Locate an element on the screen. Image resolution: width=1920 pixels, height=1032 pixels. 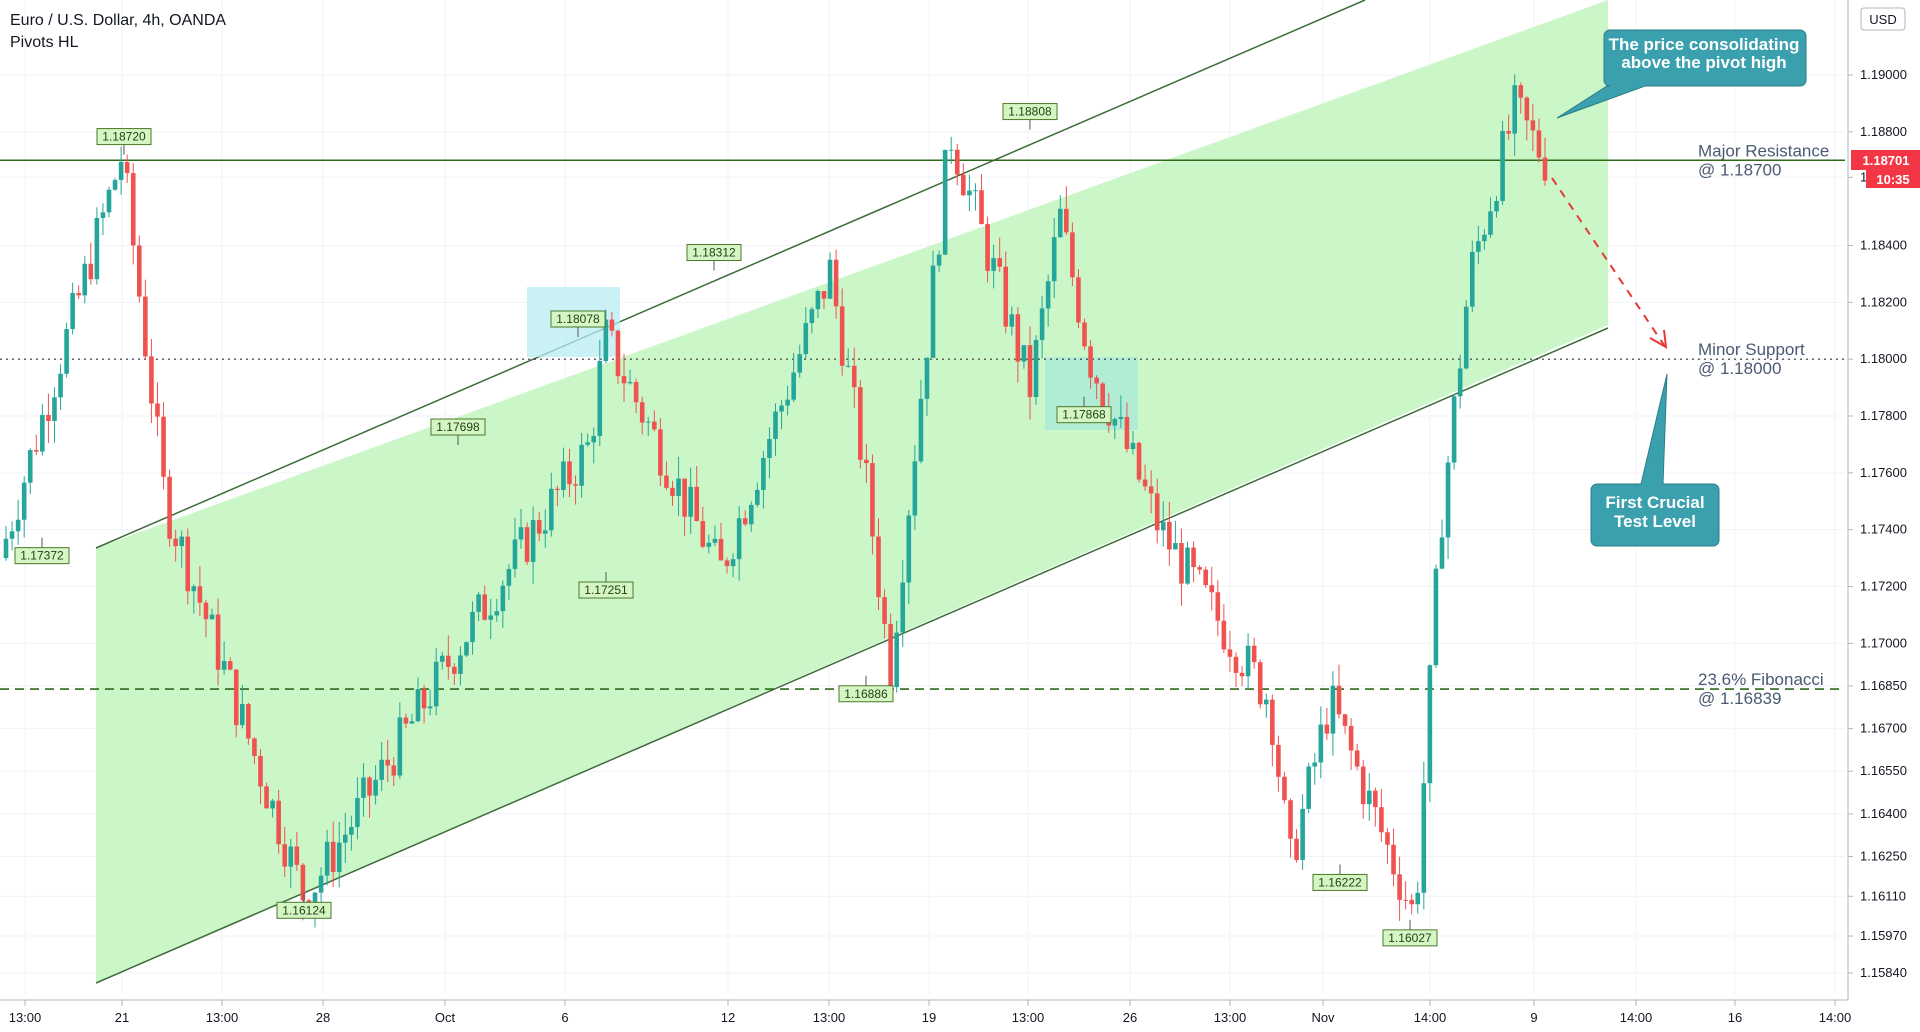
price-tick-label: 1.18200 is located at coordinates (1883, 301).